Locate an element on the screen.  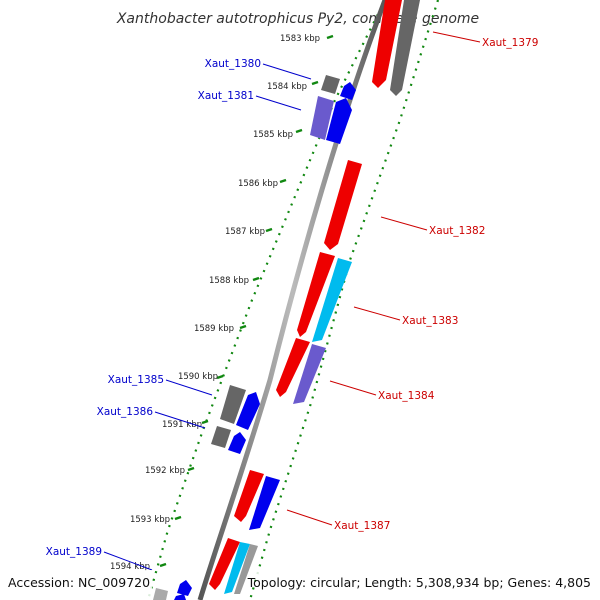
gene-arrow-xaut-1386a is located at coordinates (221, 437).